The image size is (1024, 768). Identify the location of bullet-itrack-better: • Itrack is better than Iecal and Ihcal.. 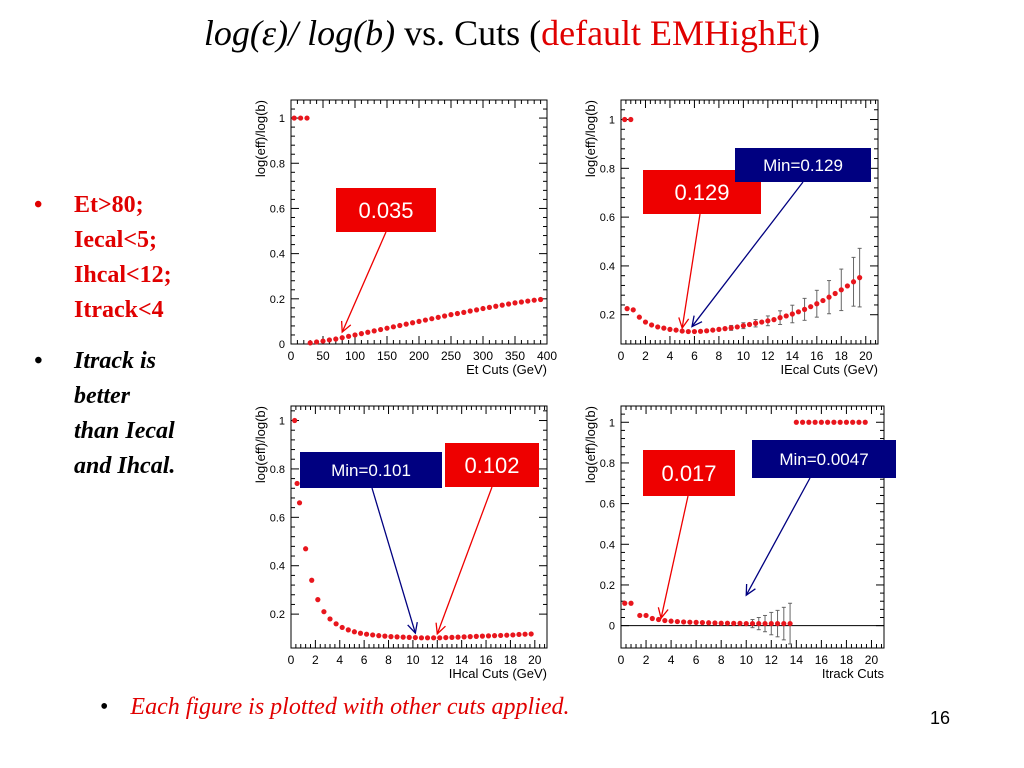
(134, 414).